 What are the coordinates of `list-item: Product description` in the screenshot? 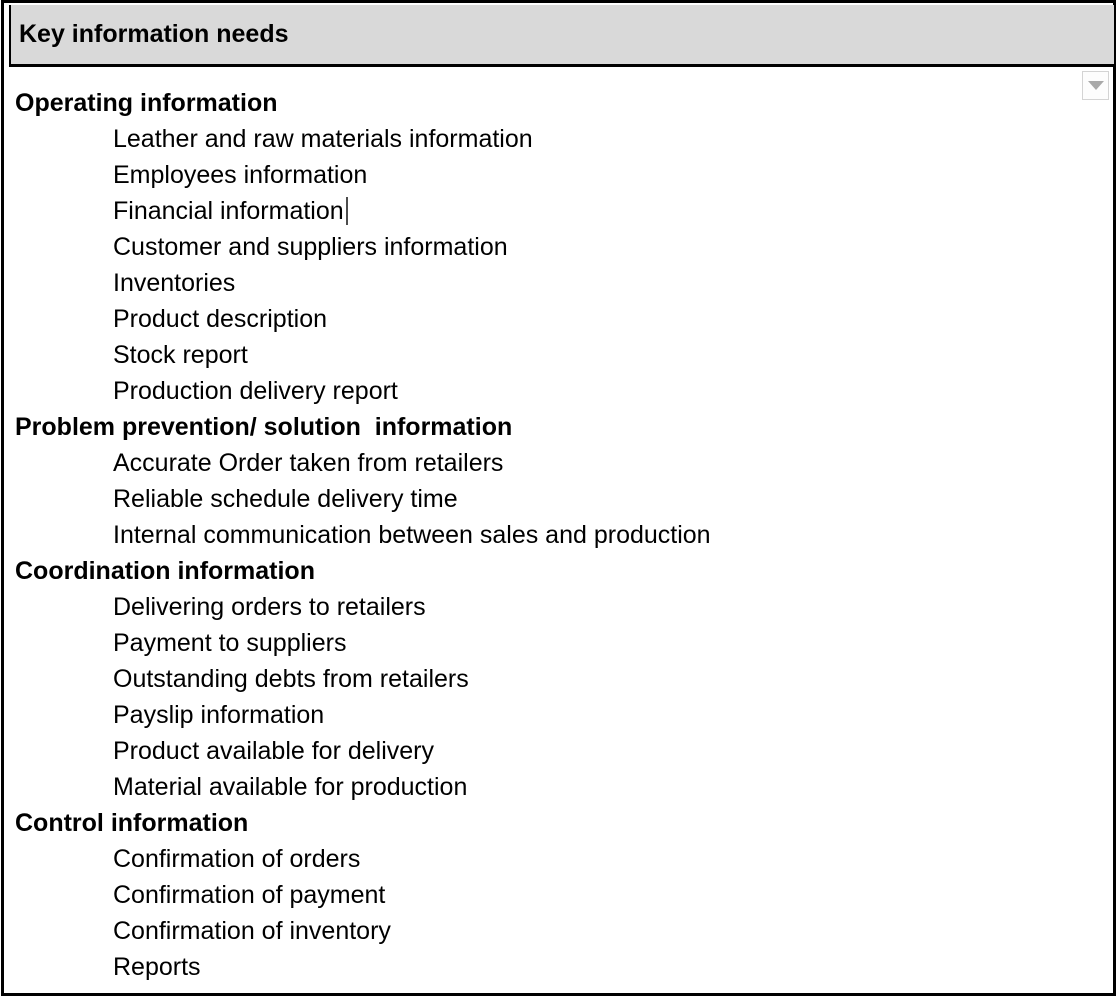 It's located at (565, 319).